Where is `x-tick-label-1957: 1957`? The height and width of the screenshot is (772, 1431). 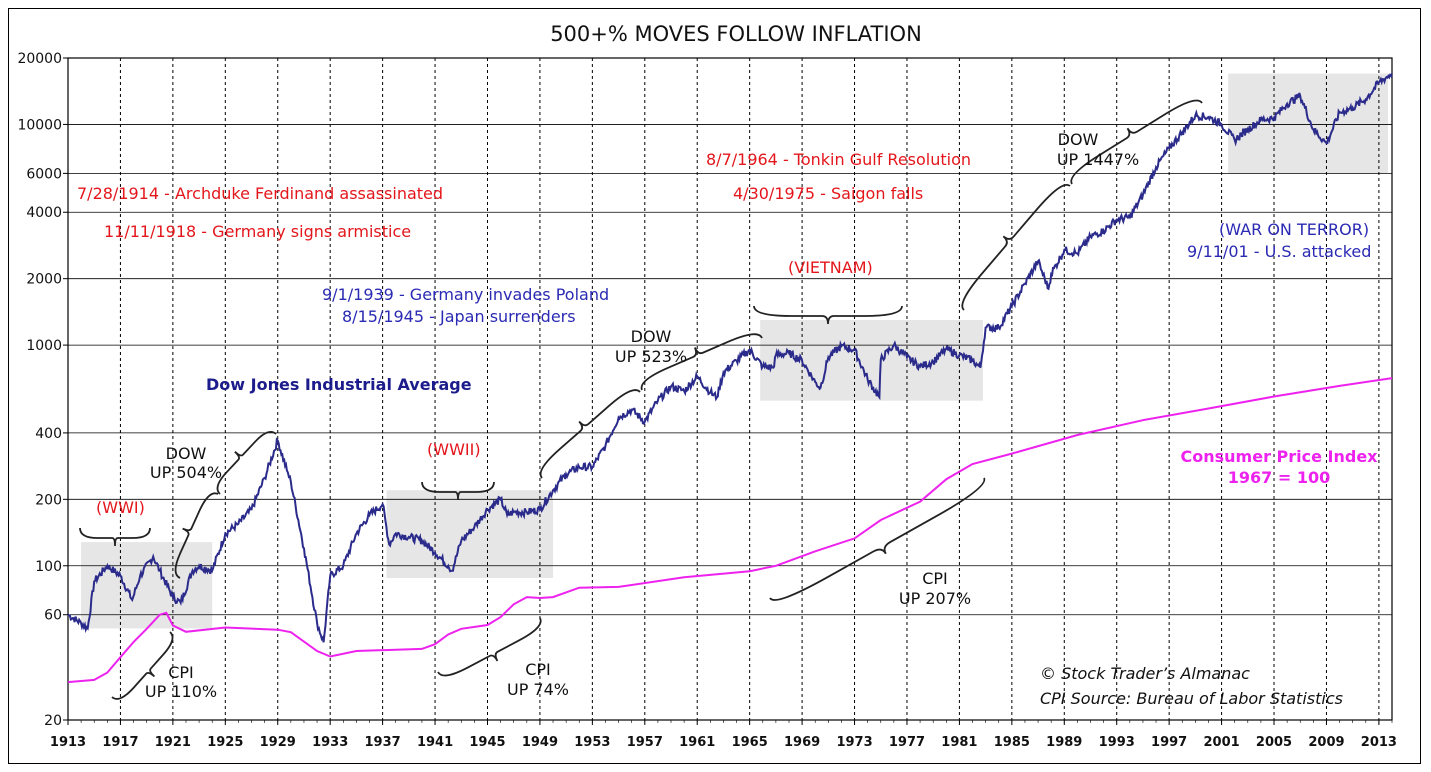 x-tick-label-1957: 1957 is located at coordinates (645, 742).